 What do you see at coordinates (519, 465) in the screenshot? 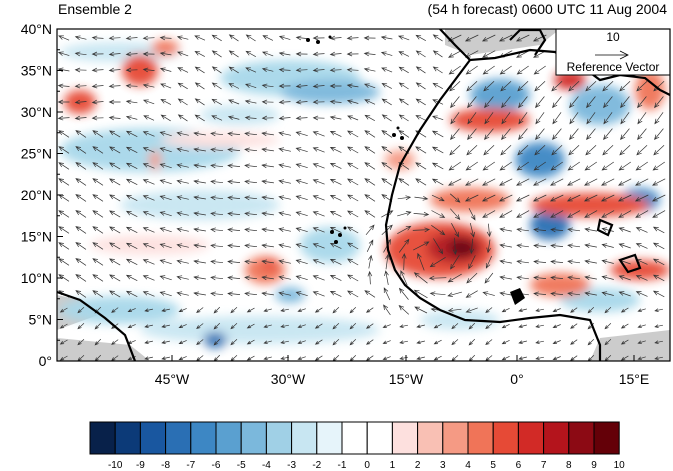
I see `colorbar-label: 6` at bounding box center [519, 465].